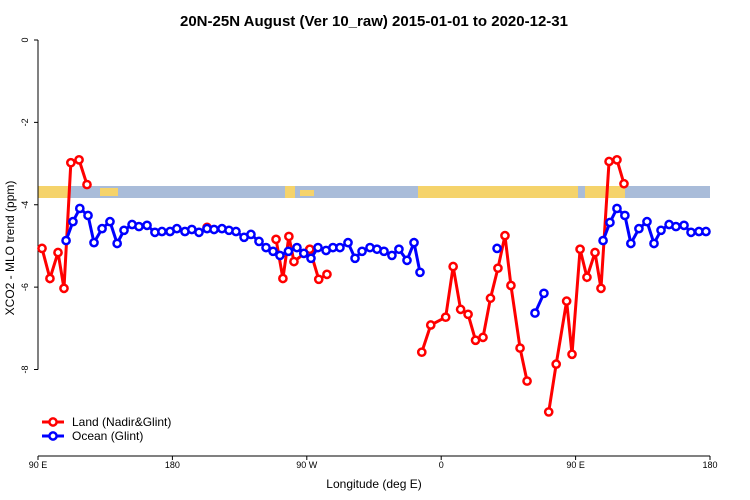 The width and height of the screenshot is (750, 500). I want to click on y-axis-label: XCO2 - MLO trend (ppm), so click(10, 248).